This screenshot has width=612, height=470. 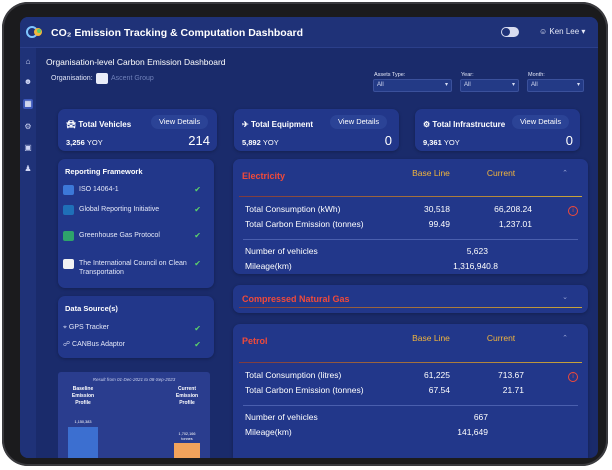 I want to click on month-value: All, so click(x=534, y=85).